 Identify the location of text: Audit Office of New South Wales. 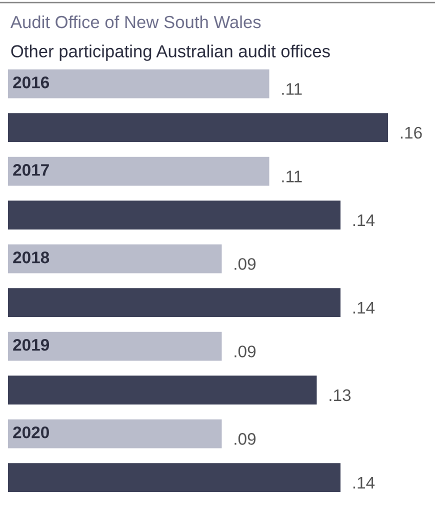
(135, 21).